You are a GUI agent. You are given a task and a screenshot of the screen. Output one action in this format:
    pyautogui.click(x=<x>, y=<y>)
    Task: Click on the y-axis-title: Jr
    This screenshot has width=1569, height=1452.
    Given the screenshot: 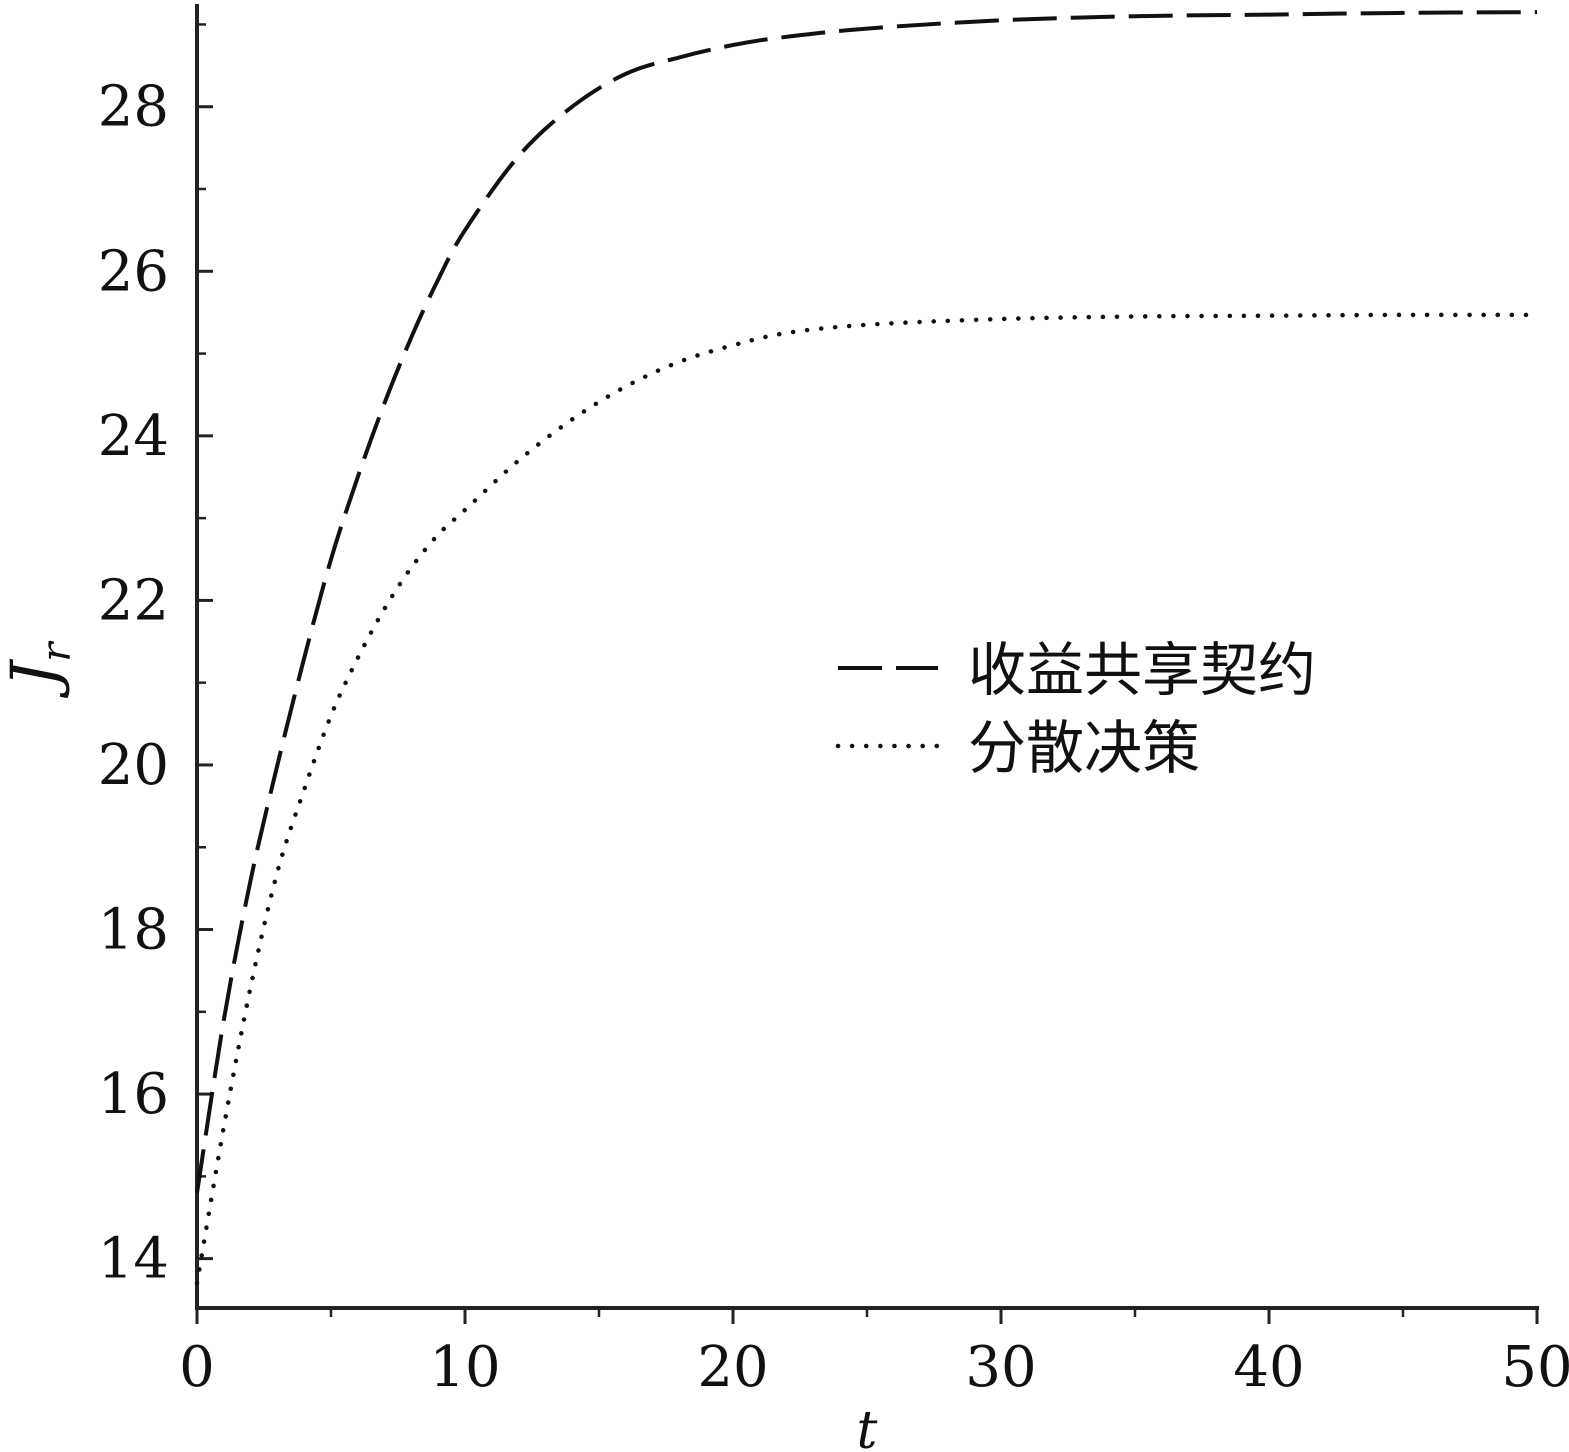 What is the action you would take?
    pyautogui.click(x=40, y=669)
    